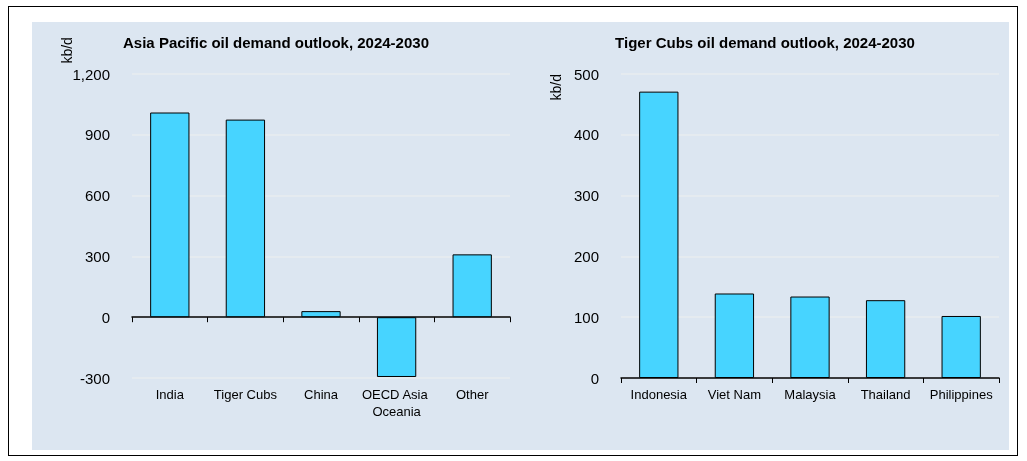 Image resolution: width=1027 pixels, height=461 pixels. What do you see at coordinates (321, 394) in the screenshot?
I see `x-tick-label: China` at bounding box center [321, 394].